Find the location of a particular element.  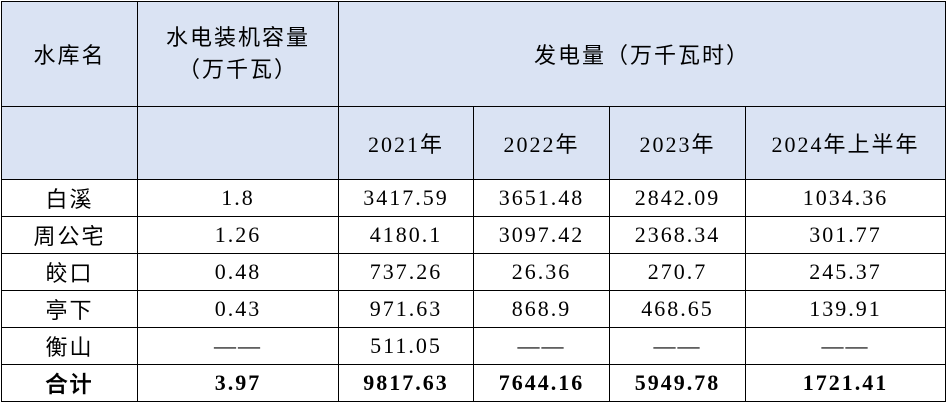

cell: 1.26 is located at coordinates (238, 235).